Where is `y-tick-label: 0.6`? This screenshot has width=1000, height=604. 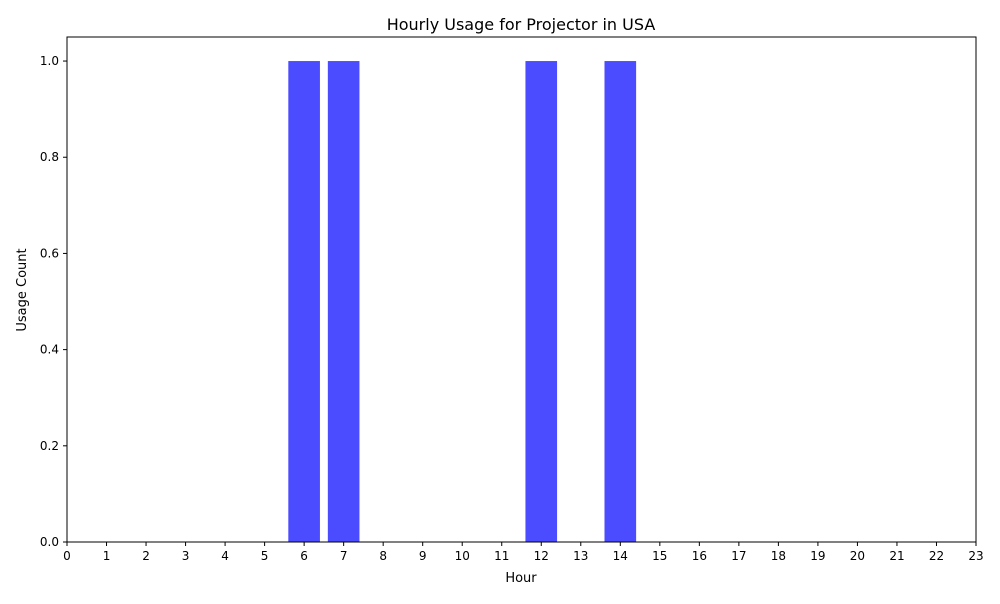 y-tick-label: 0.6 is located at coordinates (49, 253).